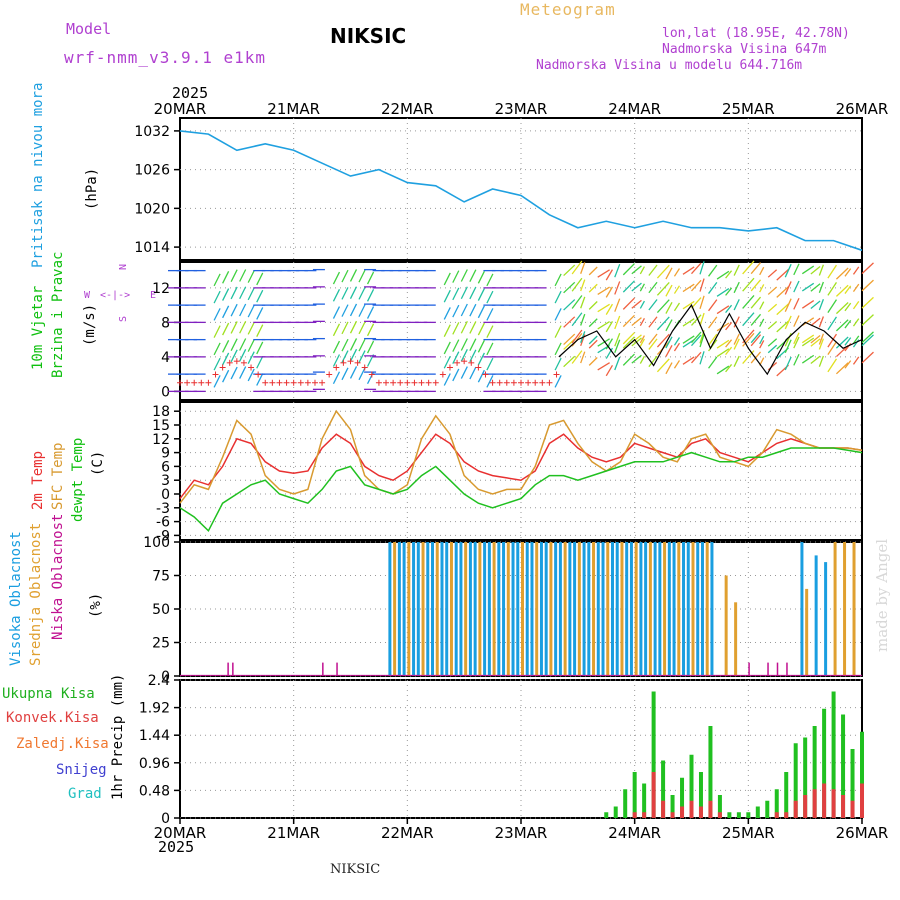 The height and width of the screenshot is (900, 900). Describe the element at coordinates (159, 681) in the screenshot. I see `ytick-label-precip: 2.4` at that location.